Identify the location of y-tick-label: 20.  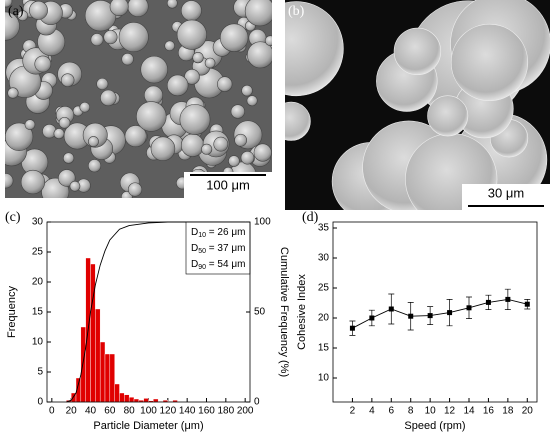
(38, 282).